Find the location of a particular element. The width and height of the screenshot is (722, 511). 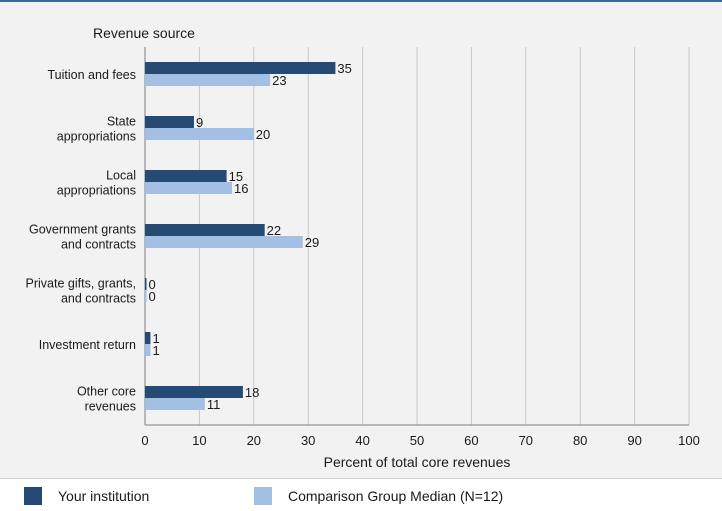

bar-your-institution-government-grants-and-contracts is located at coordinates (205, 230).